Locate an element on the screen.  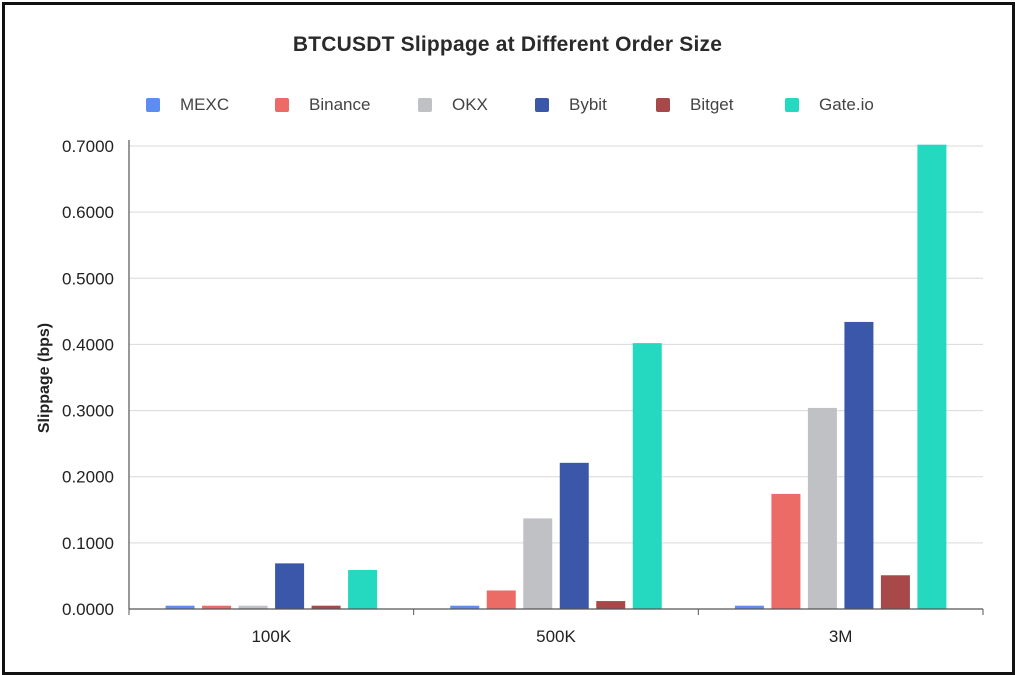
y-tick-label: 0.4000 is located at coordinates (88, 344).